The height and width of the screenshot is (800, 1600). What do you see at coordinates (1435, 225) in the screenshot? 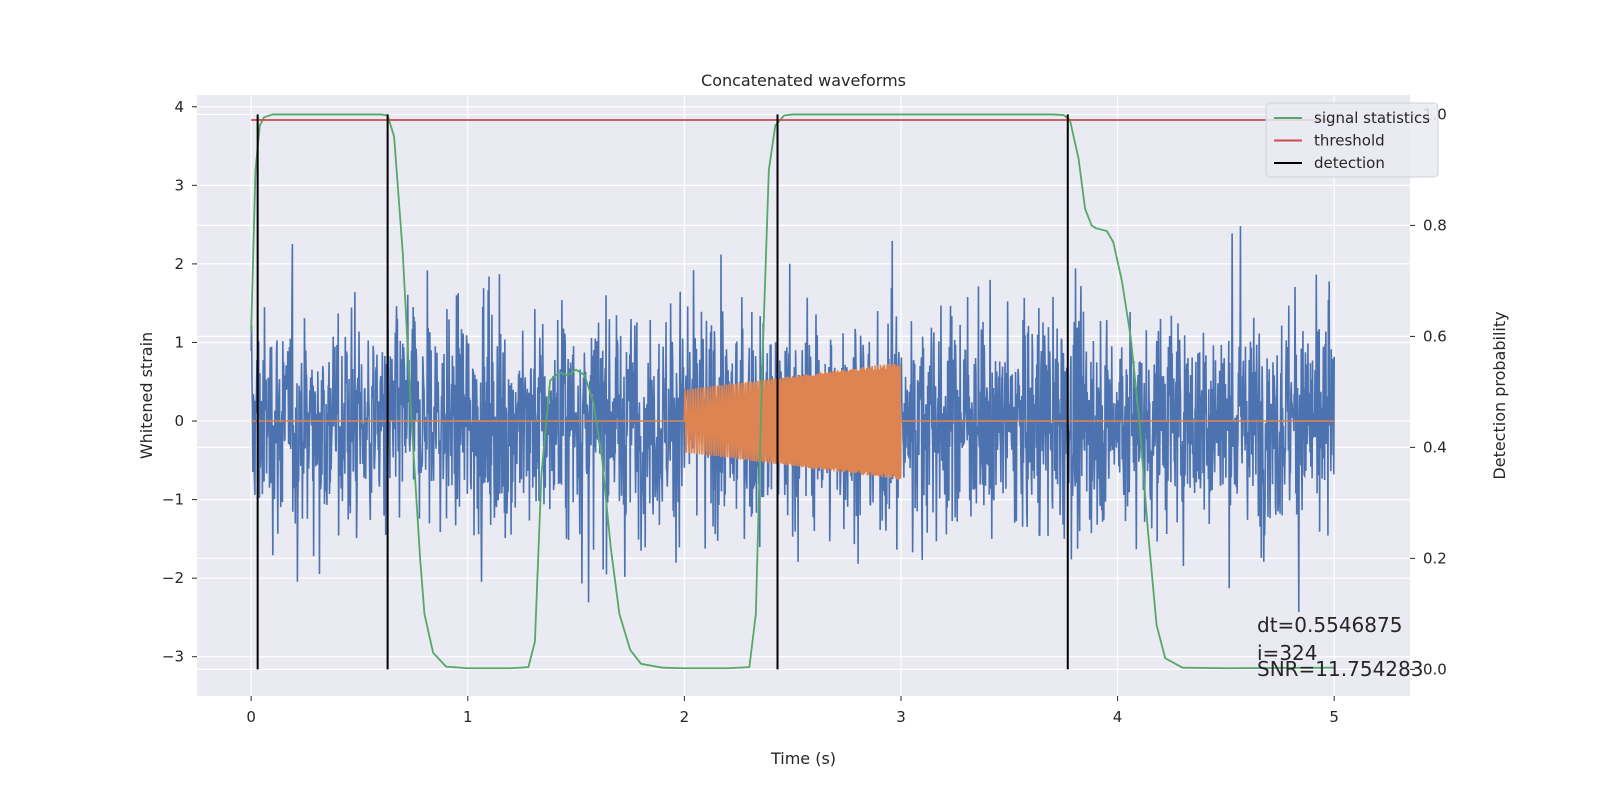
I see `y2-tick-label-4: 0.8` at bounding box center [1435, 225].